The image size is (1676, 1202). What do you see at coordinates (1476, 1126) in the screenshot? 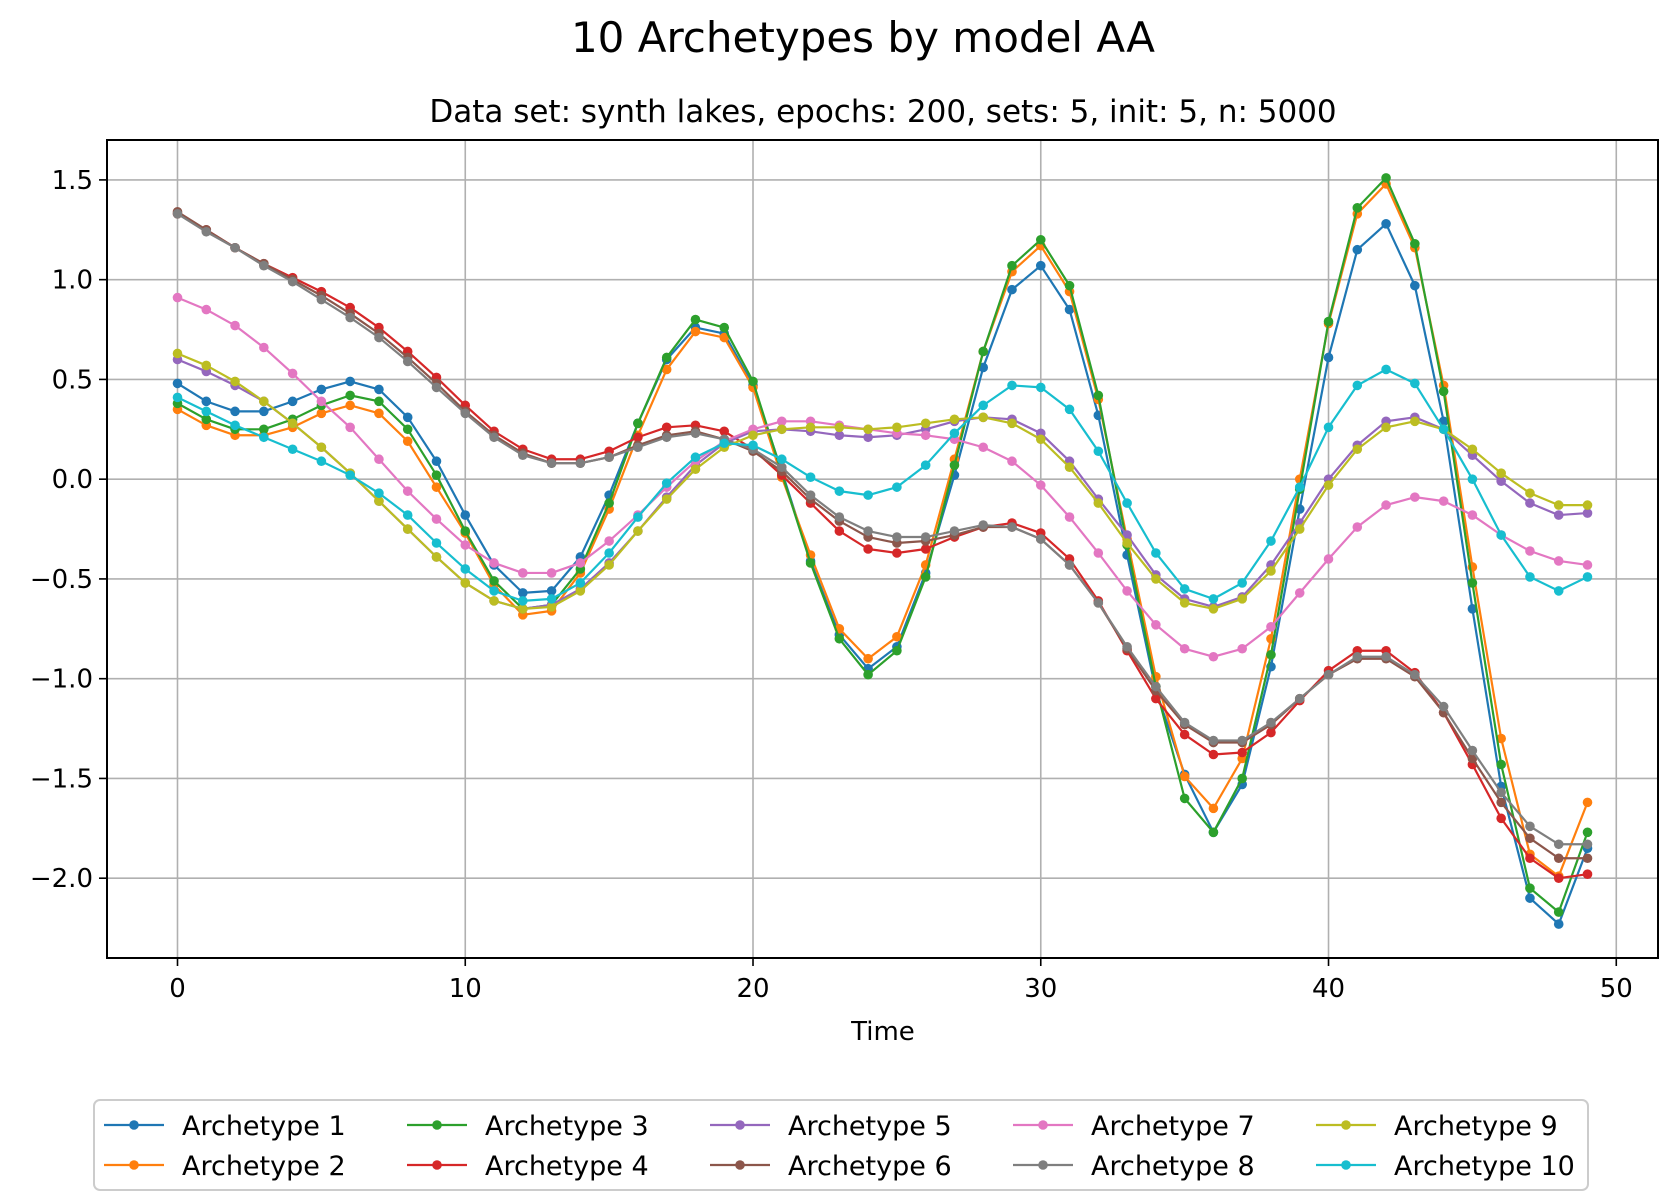
I see `legend-label: Archetype 9` at bounding box center [1476, 1126].